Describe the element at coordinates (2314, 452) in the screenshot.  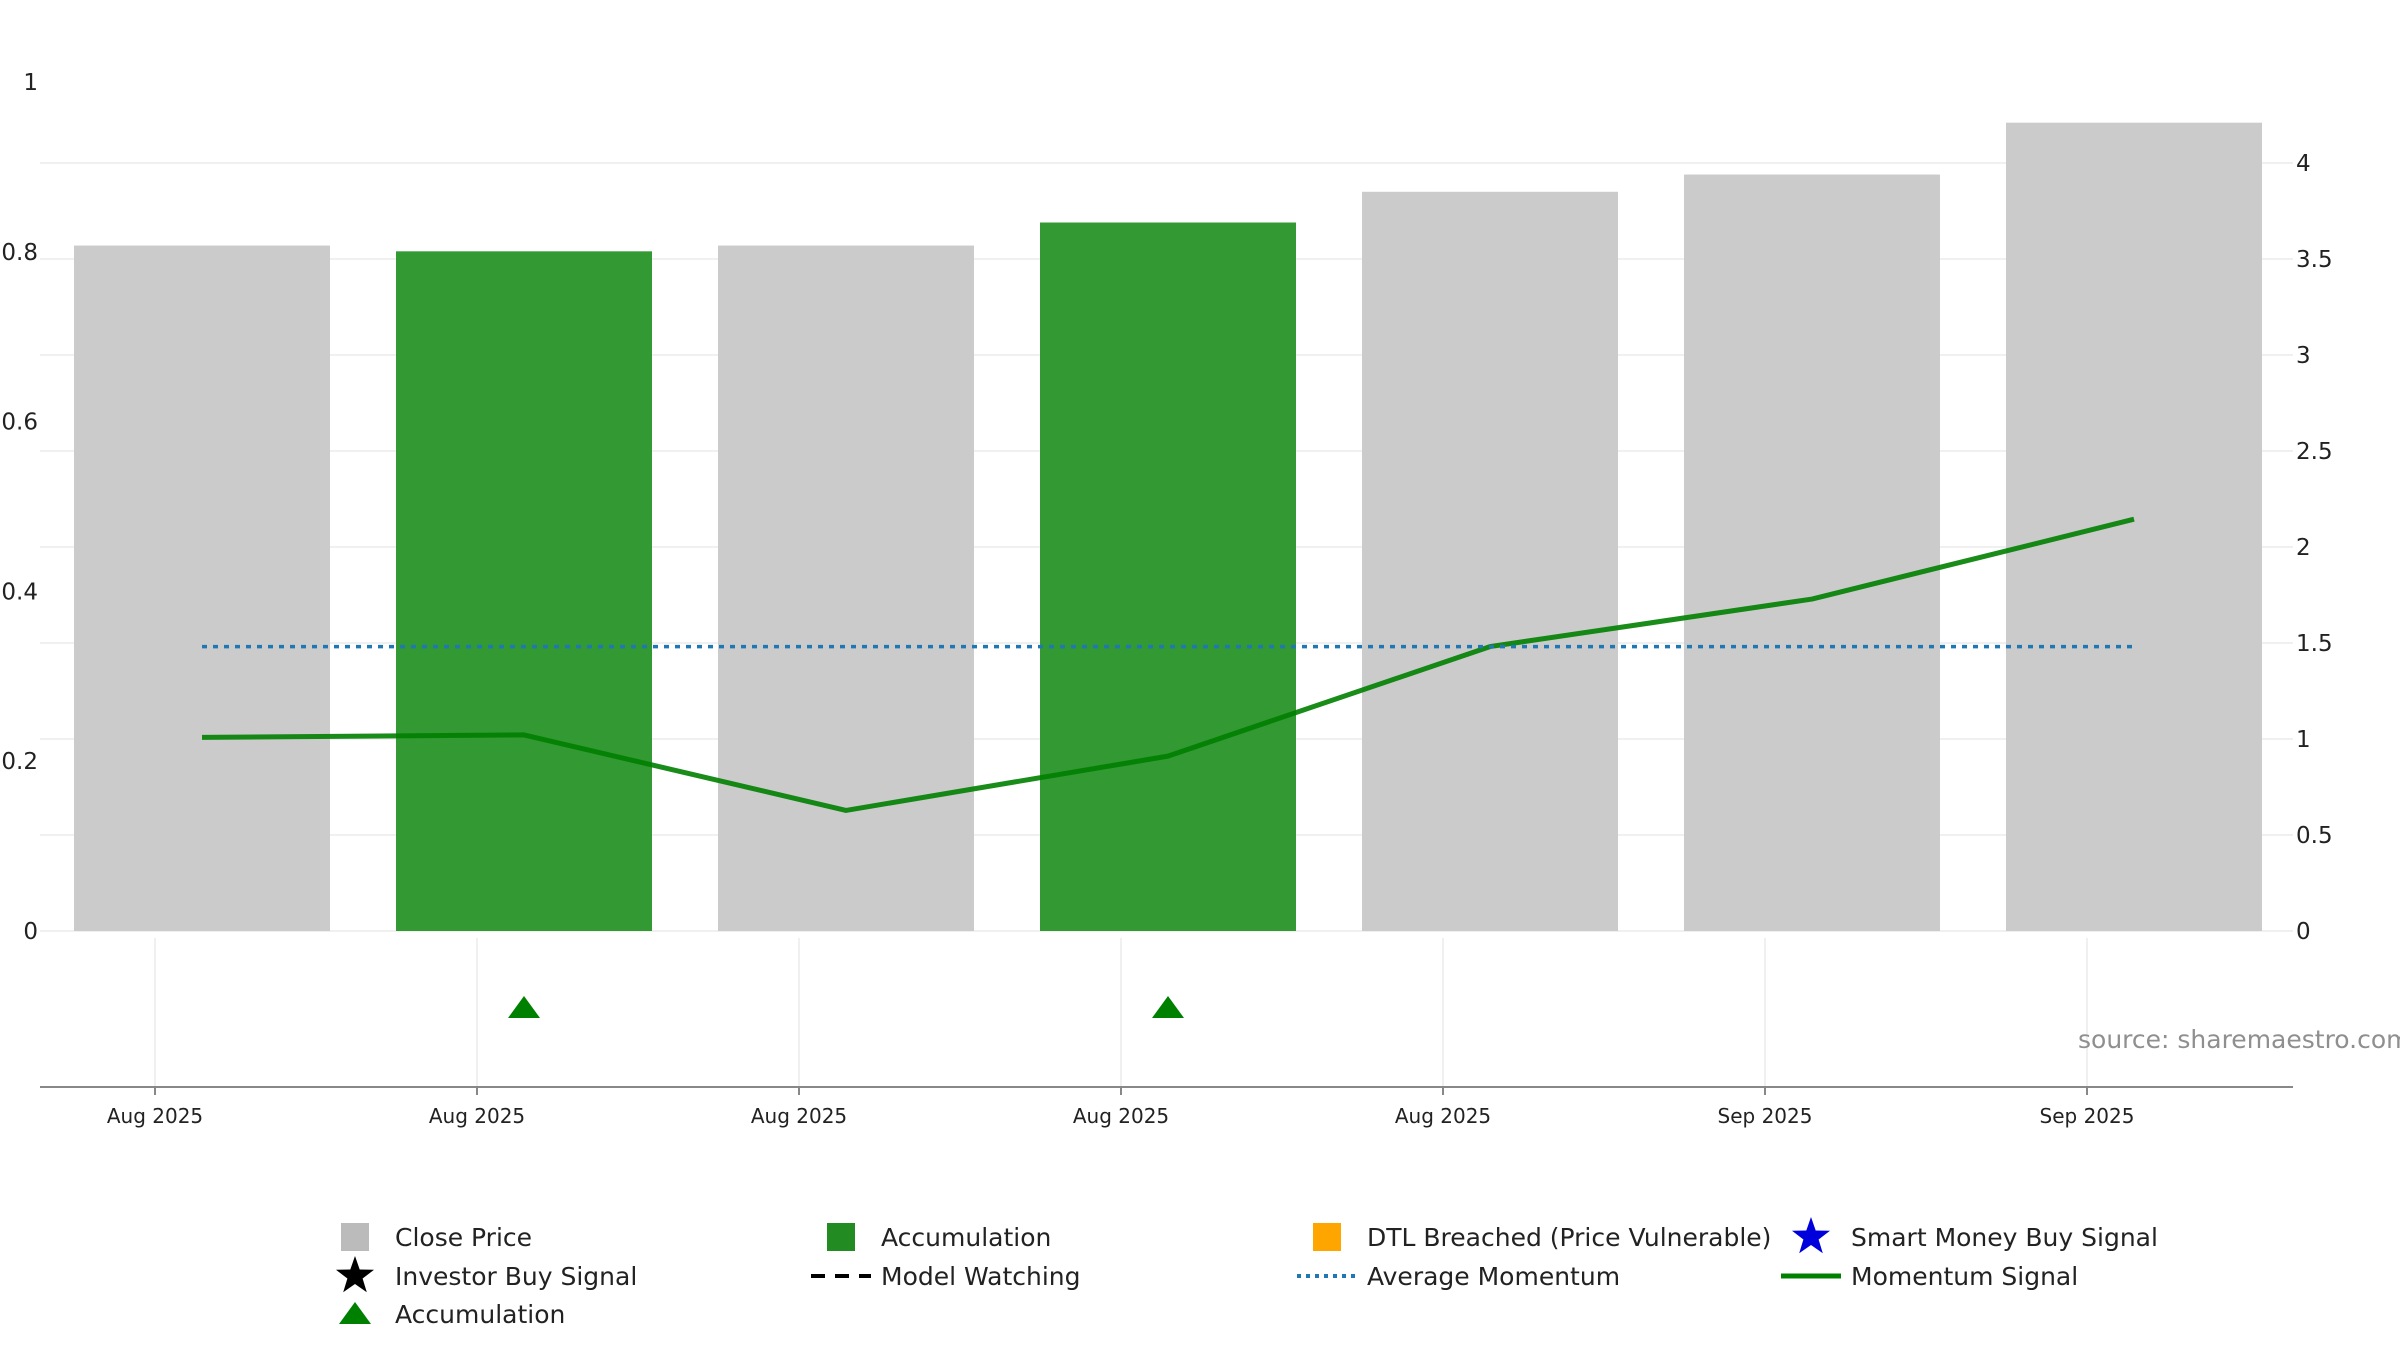
I see `y-tick-right: 2.5` at that location.